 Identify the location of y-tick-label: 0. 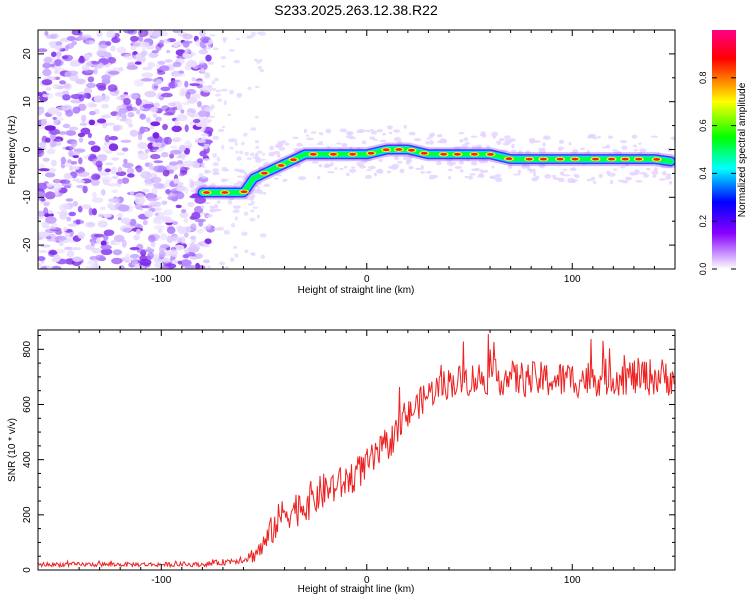
(27, 149).